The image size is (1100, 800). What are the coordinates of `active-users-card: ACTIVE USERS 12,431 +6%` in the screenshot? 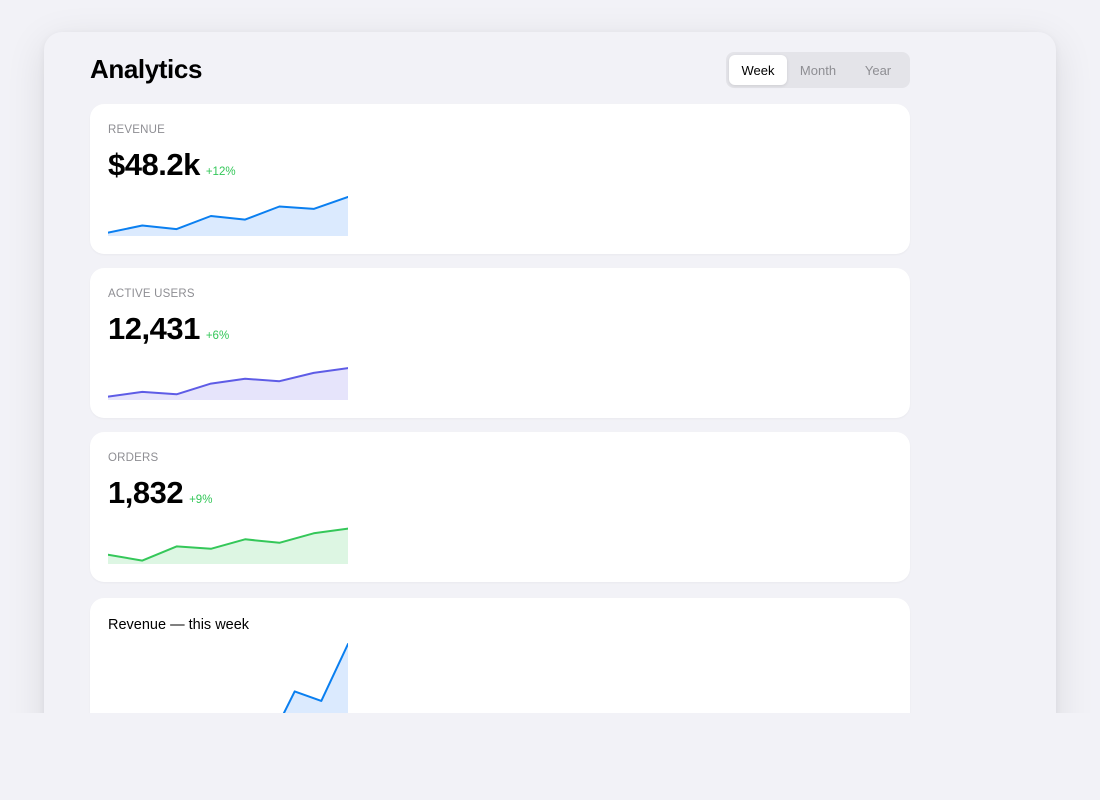 It's located at (500, 343).